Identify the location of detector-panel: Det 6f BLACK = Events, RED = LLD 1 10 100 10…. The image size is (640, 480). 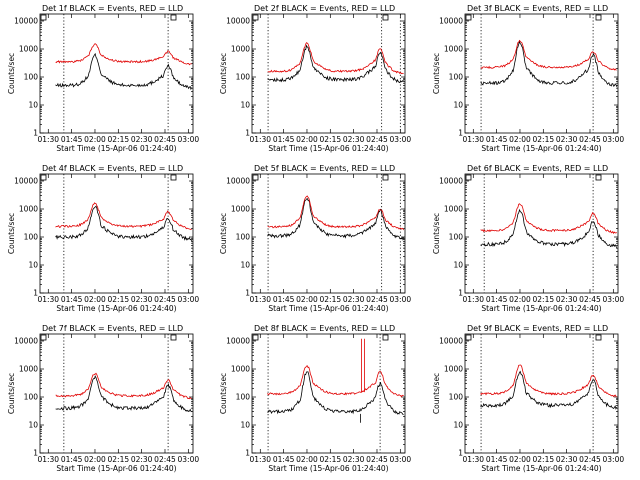
(528, 238).